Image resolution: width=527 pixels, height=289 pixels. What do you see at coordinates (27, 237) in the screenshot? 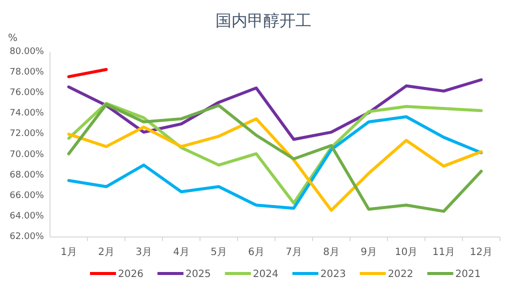
I see `y-tick-label: 62.00%` at bounding box center [27, 237].